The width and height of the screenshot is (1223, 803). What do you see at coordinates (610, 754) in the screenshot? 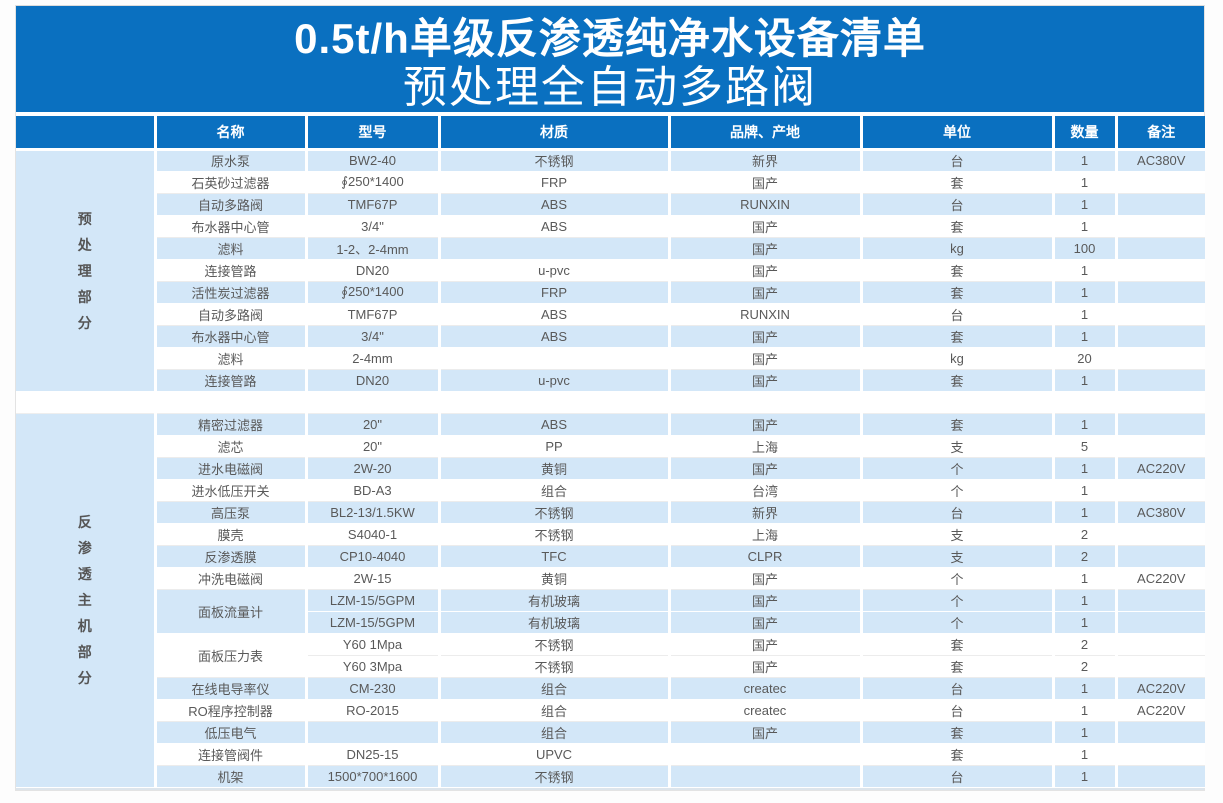
I see `table-row: 连接管阀件 DN25-15 UPVC 套 1` at bounding box center [610, 754].